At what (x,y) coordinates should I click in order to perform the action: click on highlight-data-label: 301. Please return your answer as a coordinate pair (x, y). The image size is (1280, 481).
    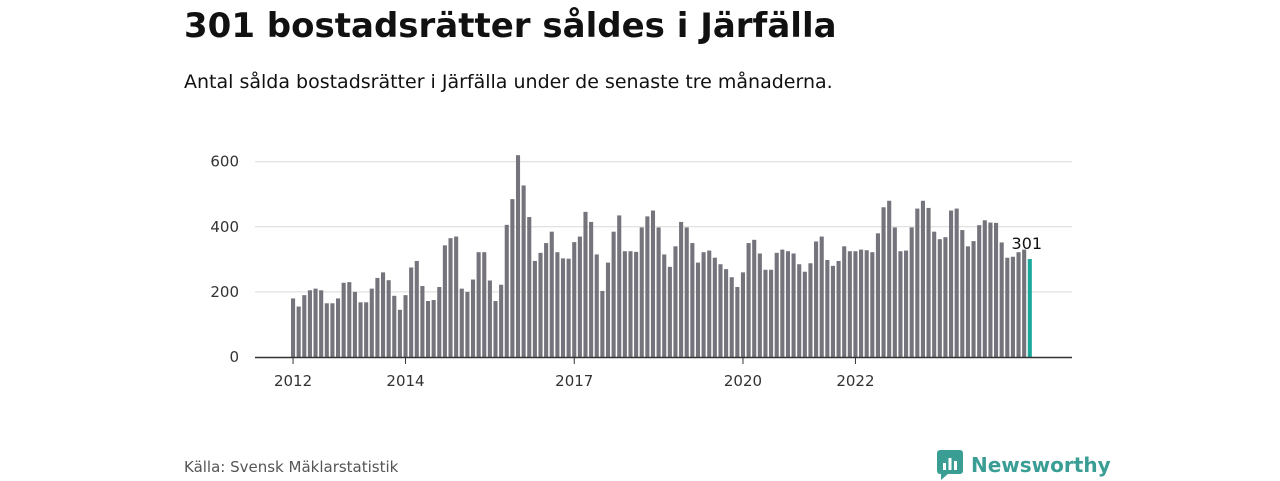
    Looking at the image, I should click on (1027, 243).